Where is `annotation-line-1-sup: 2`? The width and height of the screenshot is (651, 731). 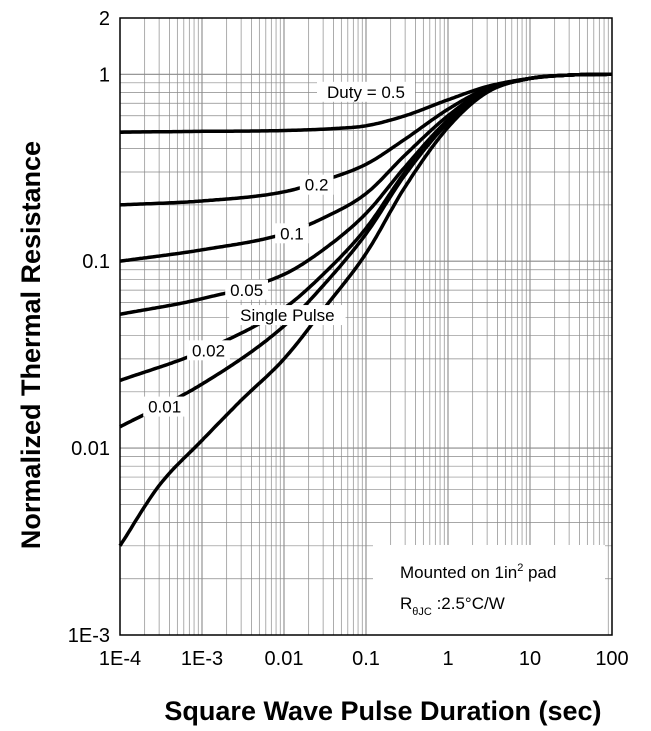 annotation-line-1-sup: 2 is located at coordinates (520, 568).